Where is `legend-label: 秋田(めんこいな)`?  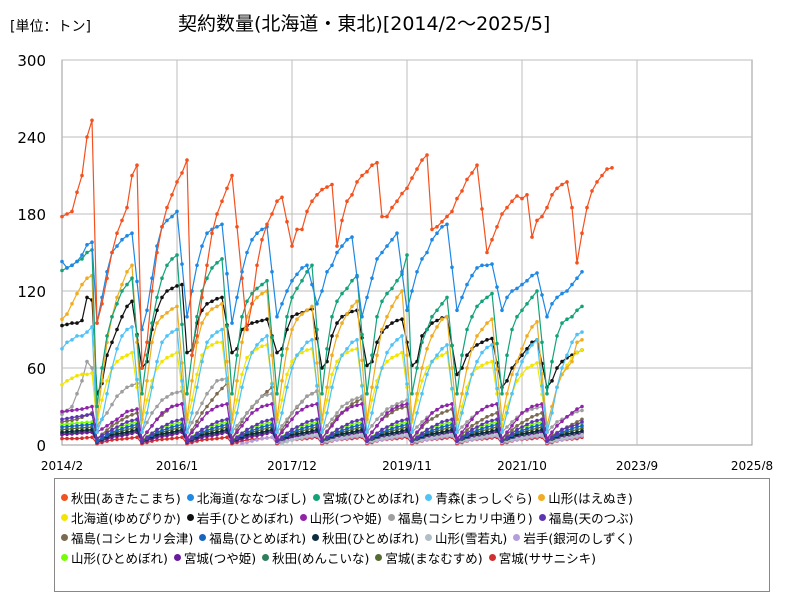
legend-label: 秋田(めんこいな) is located at coordinates (321, 558).